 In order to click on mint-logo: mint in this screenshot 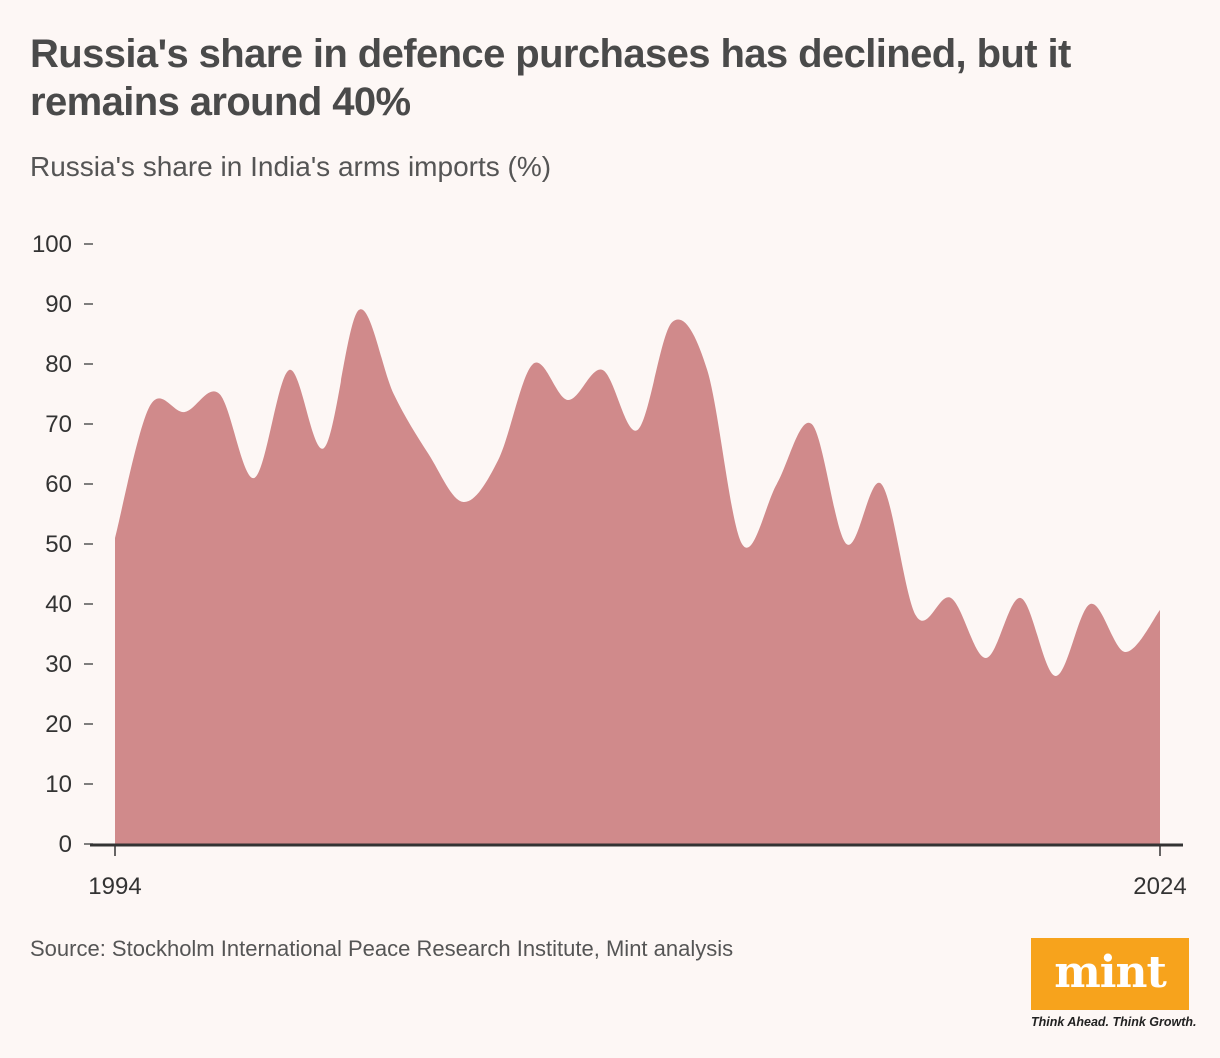, I will do `click(1110, 974)`.